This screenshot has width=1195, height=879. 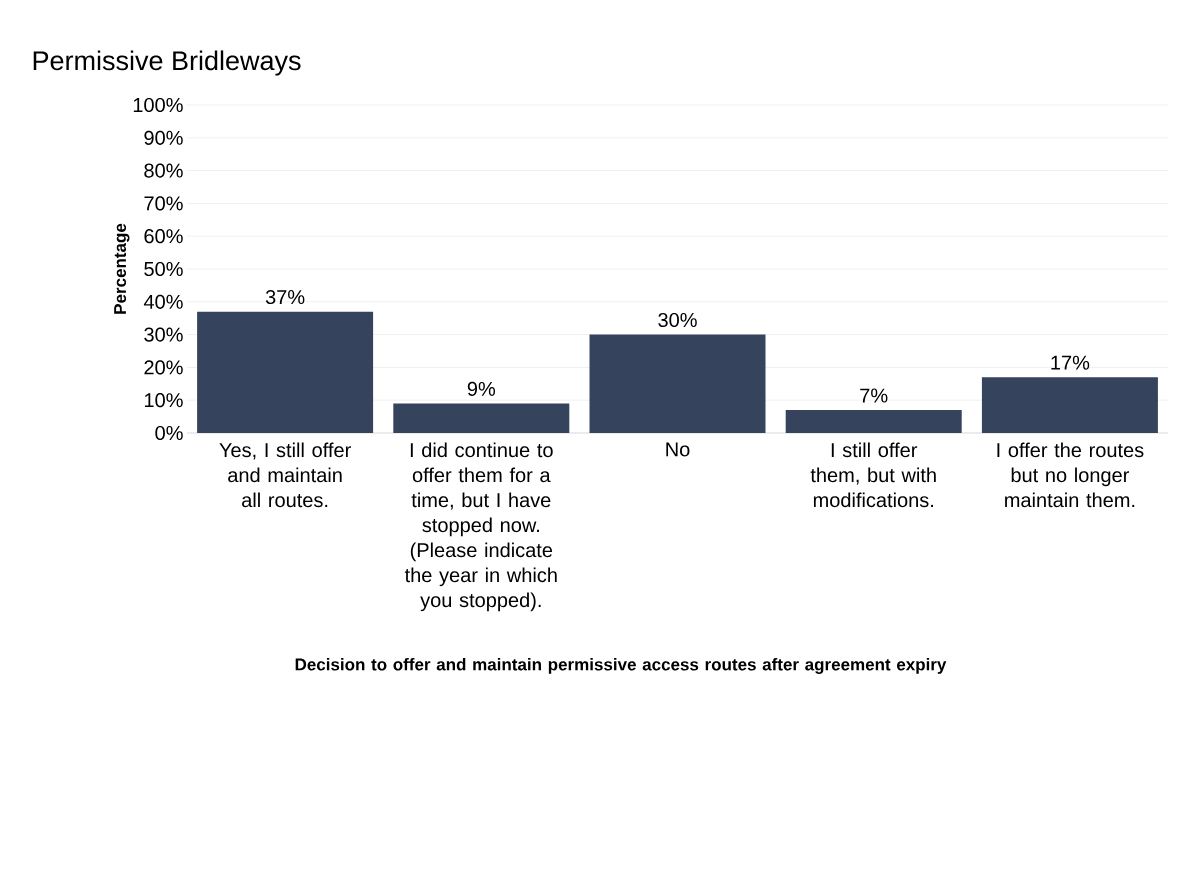 I want to click on data-label: 30%, so click(x=677, y=320).